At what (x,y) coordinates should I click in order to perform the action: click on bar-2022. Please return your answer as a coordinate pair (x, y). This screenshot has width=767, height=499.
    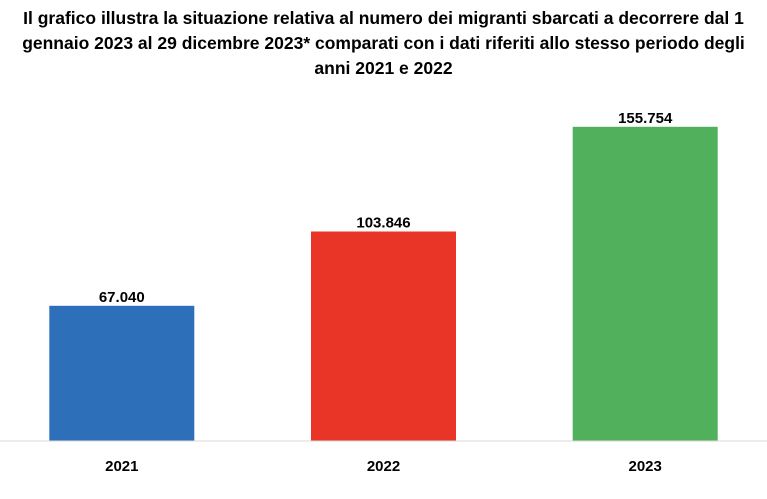
    Looking at the image, I should click on (383, 336).